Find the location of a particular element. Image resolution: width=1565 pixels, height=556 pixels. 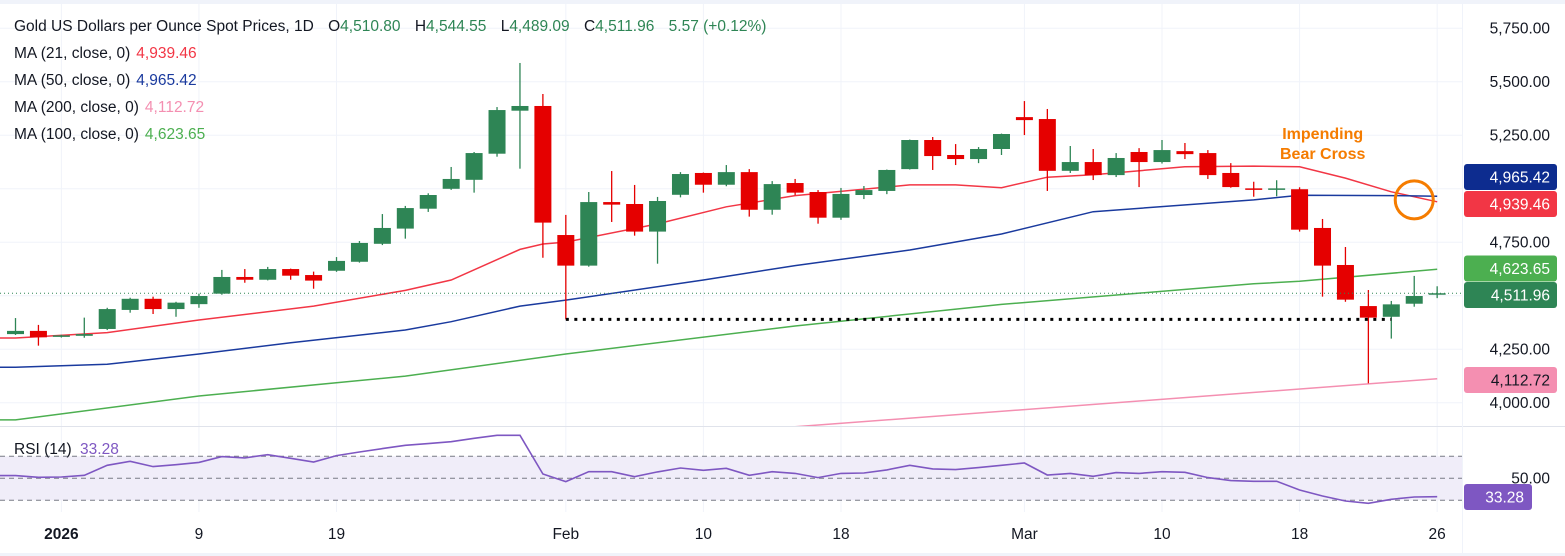

bear-cross-annotation: Impending Bear Cross is located at coordinates (1322, 145).